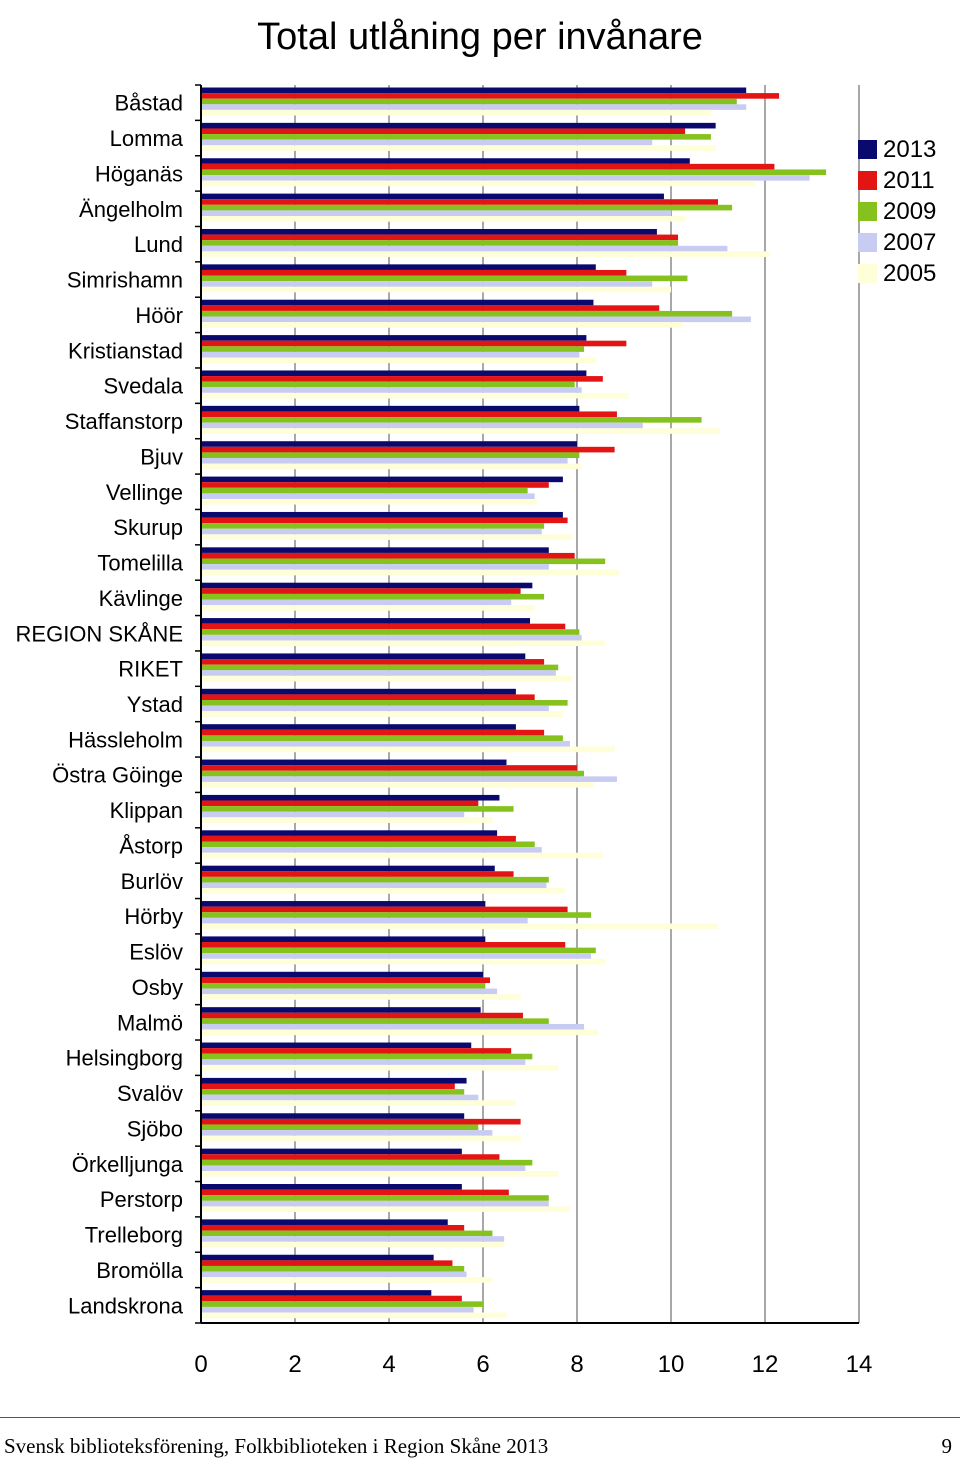 The height and width of the screenshot is (1460, 960). Describe the element at coordinates (910, 149) in the screenshot. I see `legend-label: 2013` at that location.